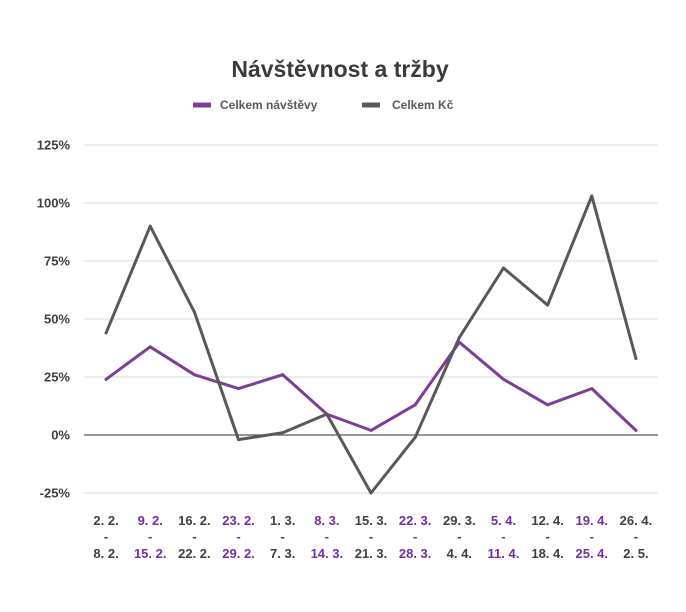 The image size is (686, 612). I want to click on x-tick-label-top: 12. 4., so click(547, 520).